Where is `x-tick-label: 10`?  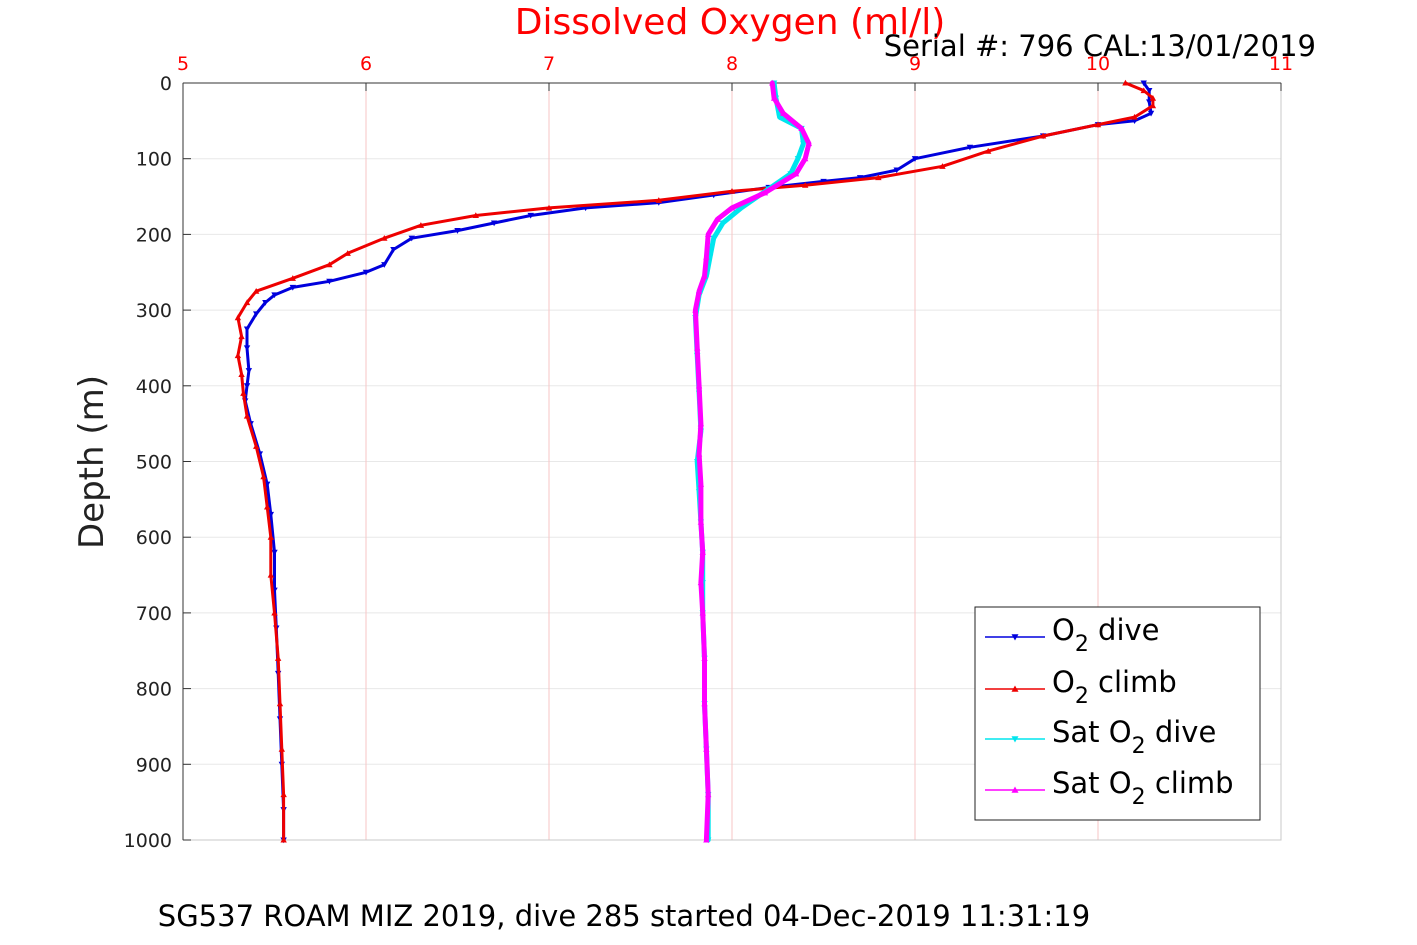
x-tick-label: 10 is located at coordinates (1098, 64).